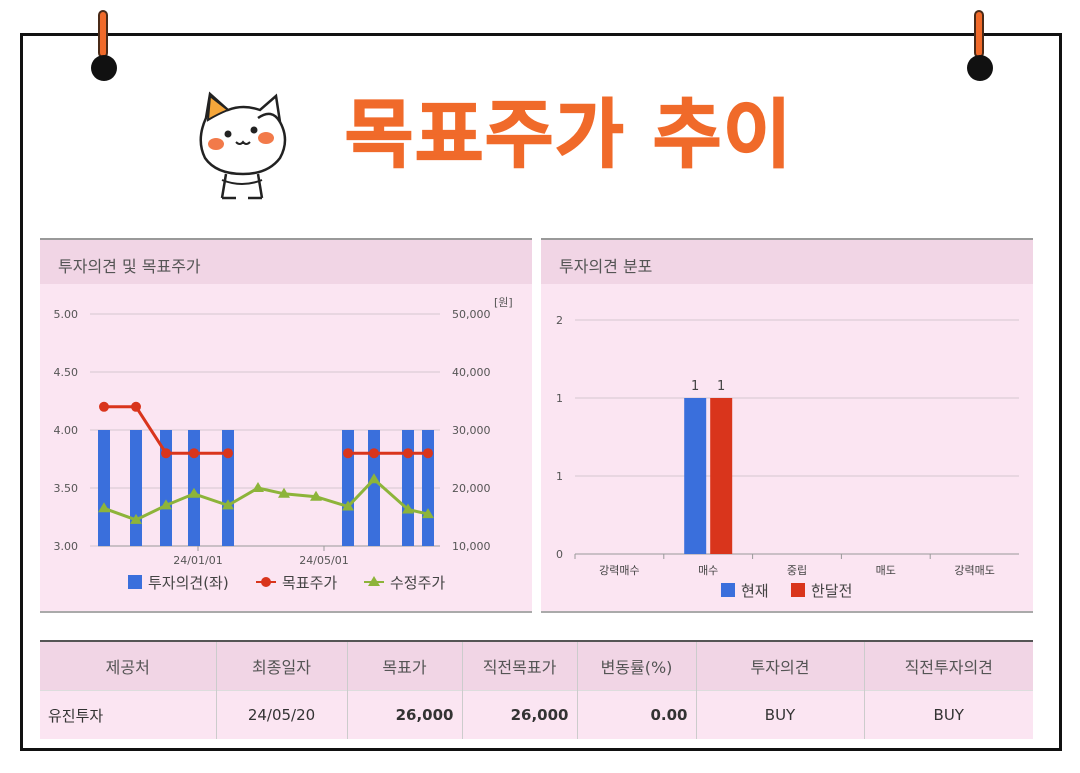  Describe the element at coordinates (188, 583) in the screenshot. I see `legend-label: 투자의견(좌)` at that location.